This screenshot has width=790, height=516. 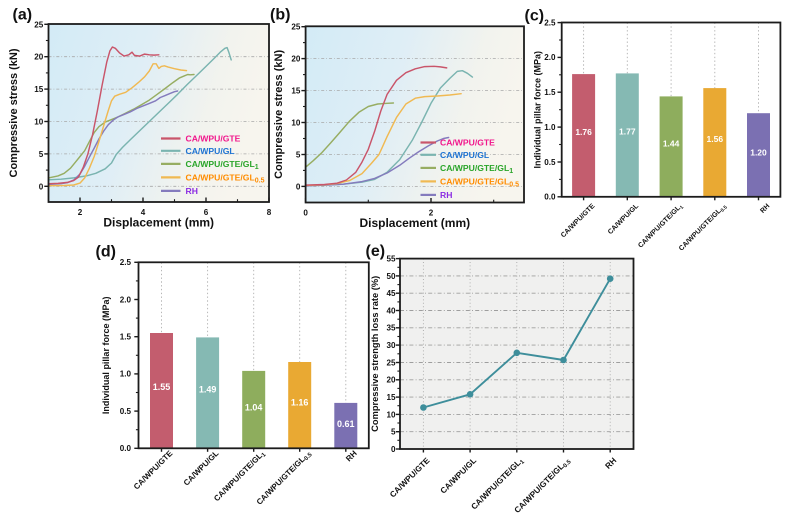 I want to click on svg-text: 1.44, so click(x=671, y=144).